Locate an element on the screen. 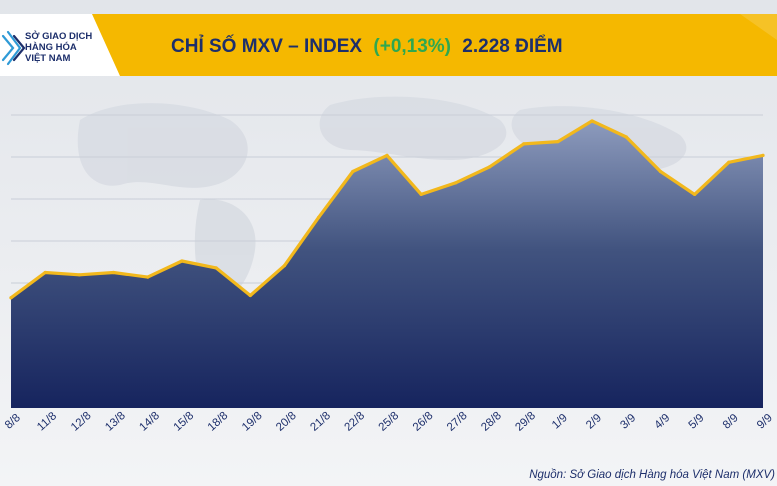 Image resolution: width=777 pixels, height=486 pixels. data-point-12/8 is located at coordinates (79, 275).